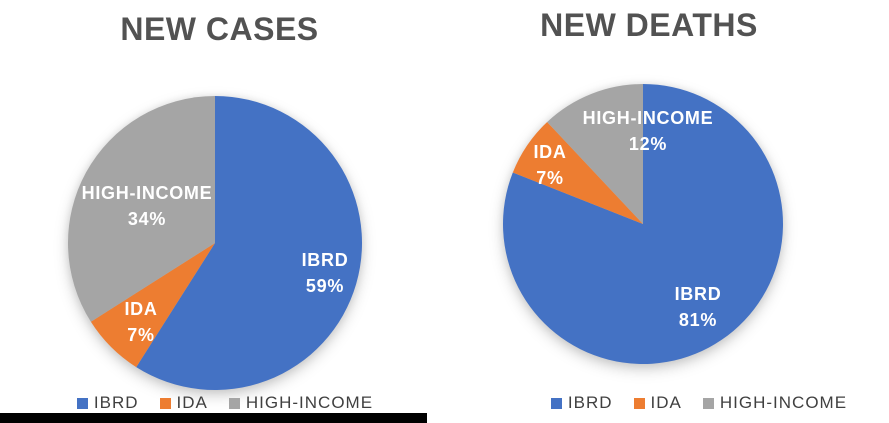 Image resolution: width=889 pixels, height=423 pixels. I want to click on bottom-black-bar, so click(213, 418).